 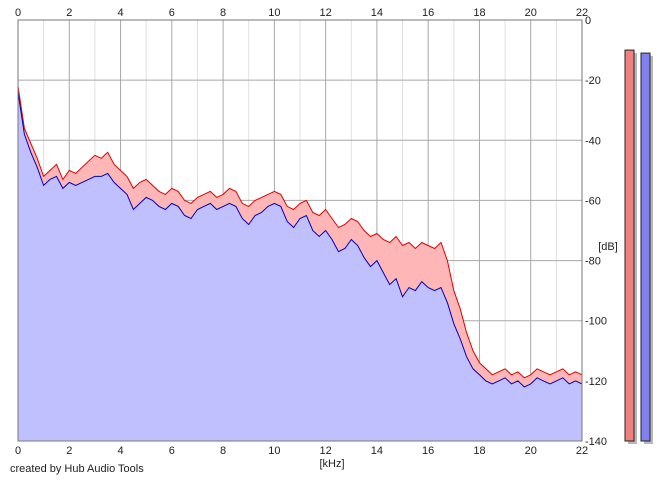 I want to click on x-tick-label-bottom: 14, so click(x=377, y=451).